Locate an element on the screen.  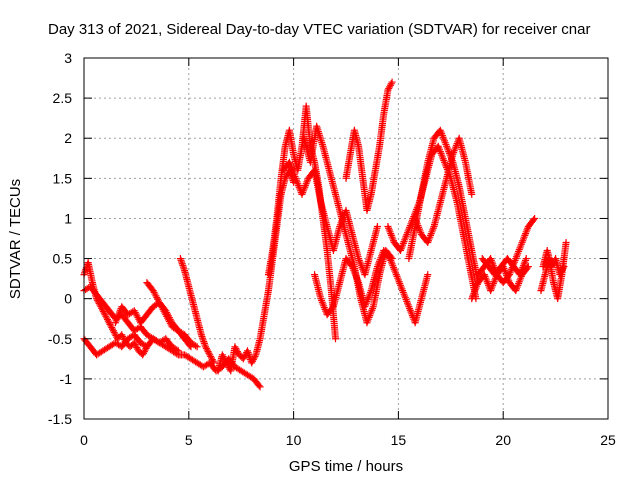
series-arc18 is located at coordinates (504, 267).